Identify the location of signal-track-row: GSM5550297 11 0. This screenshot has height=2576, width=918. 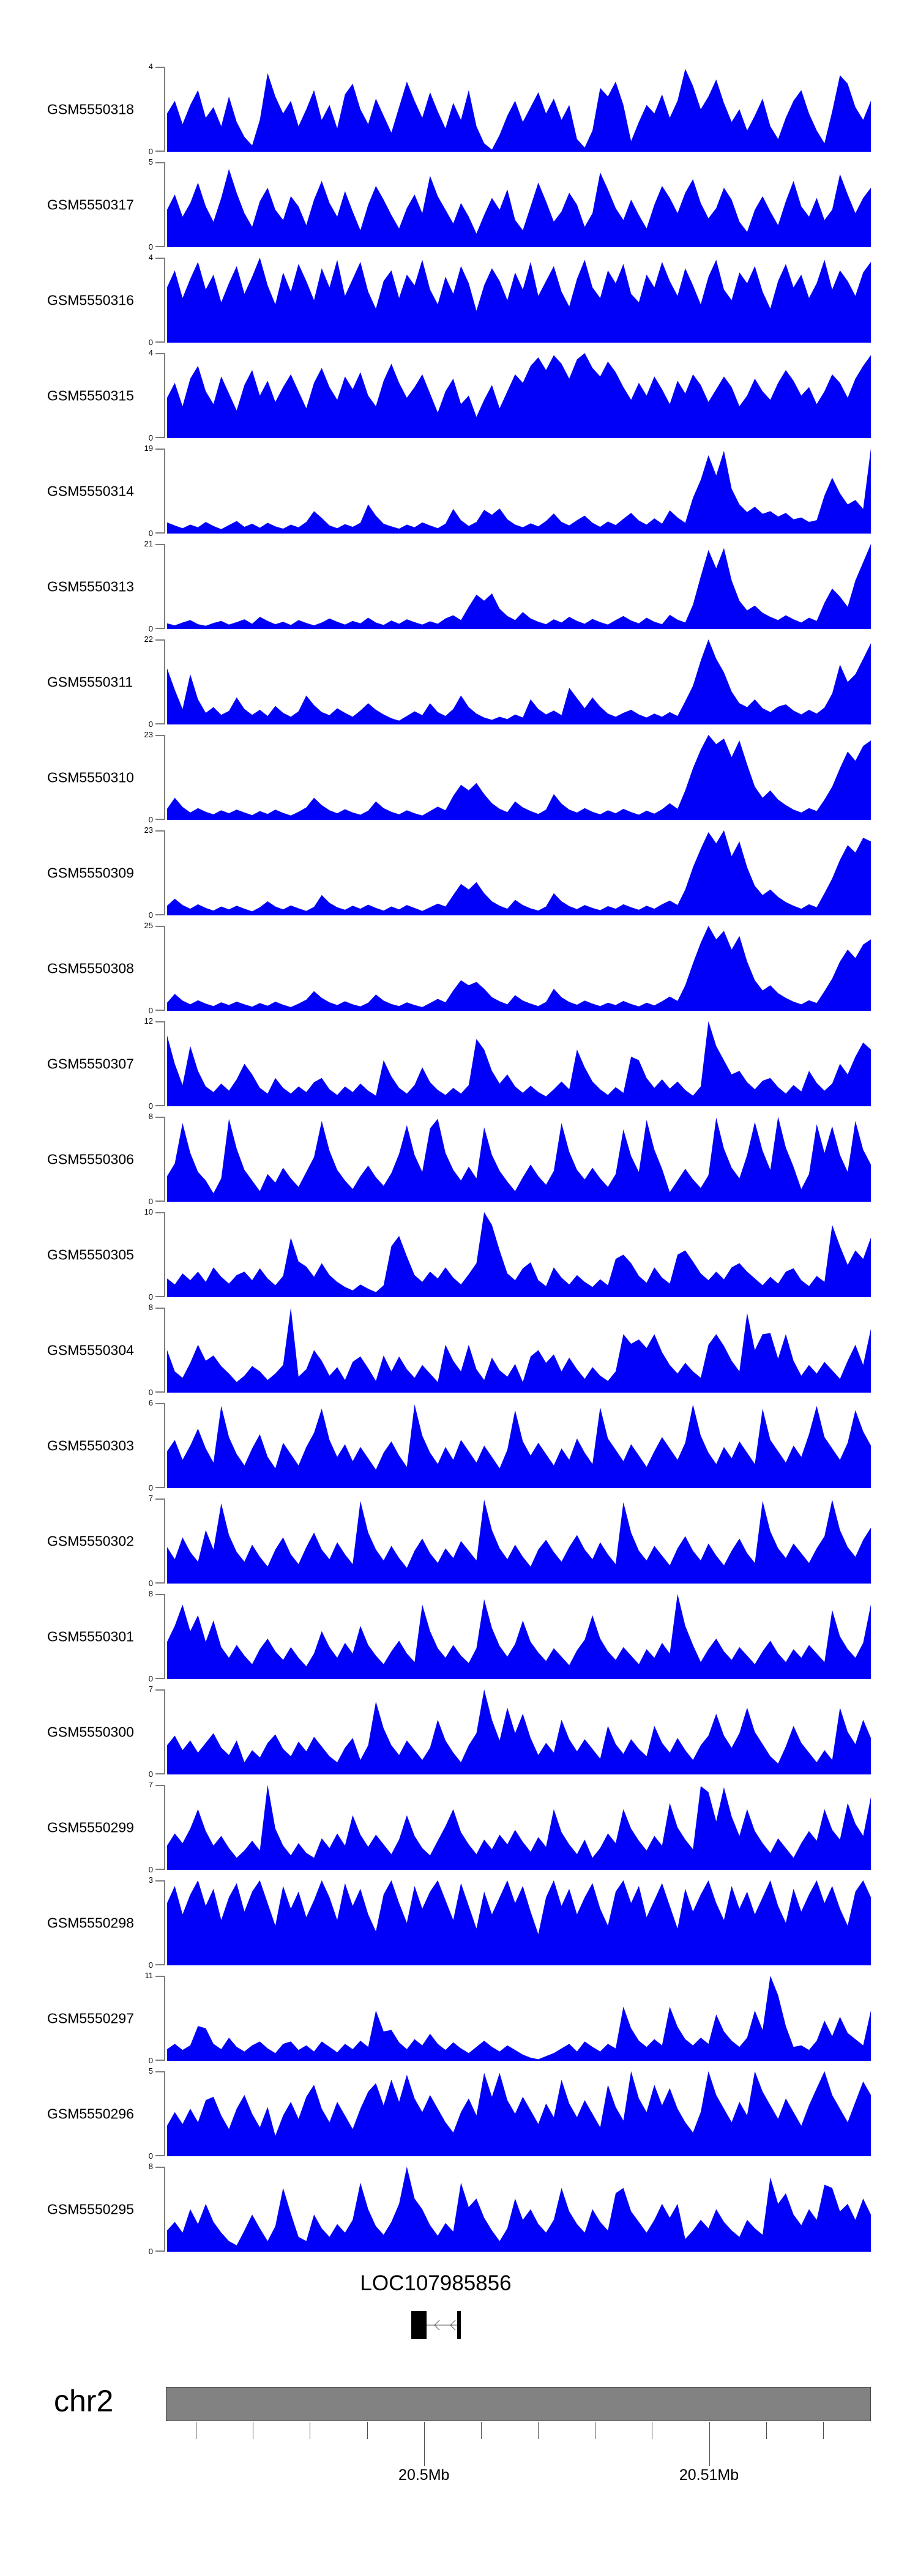
(459, 2018).